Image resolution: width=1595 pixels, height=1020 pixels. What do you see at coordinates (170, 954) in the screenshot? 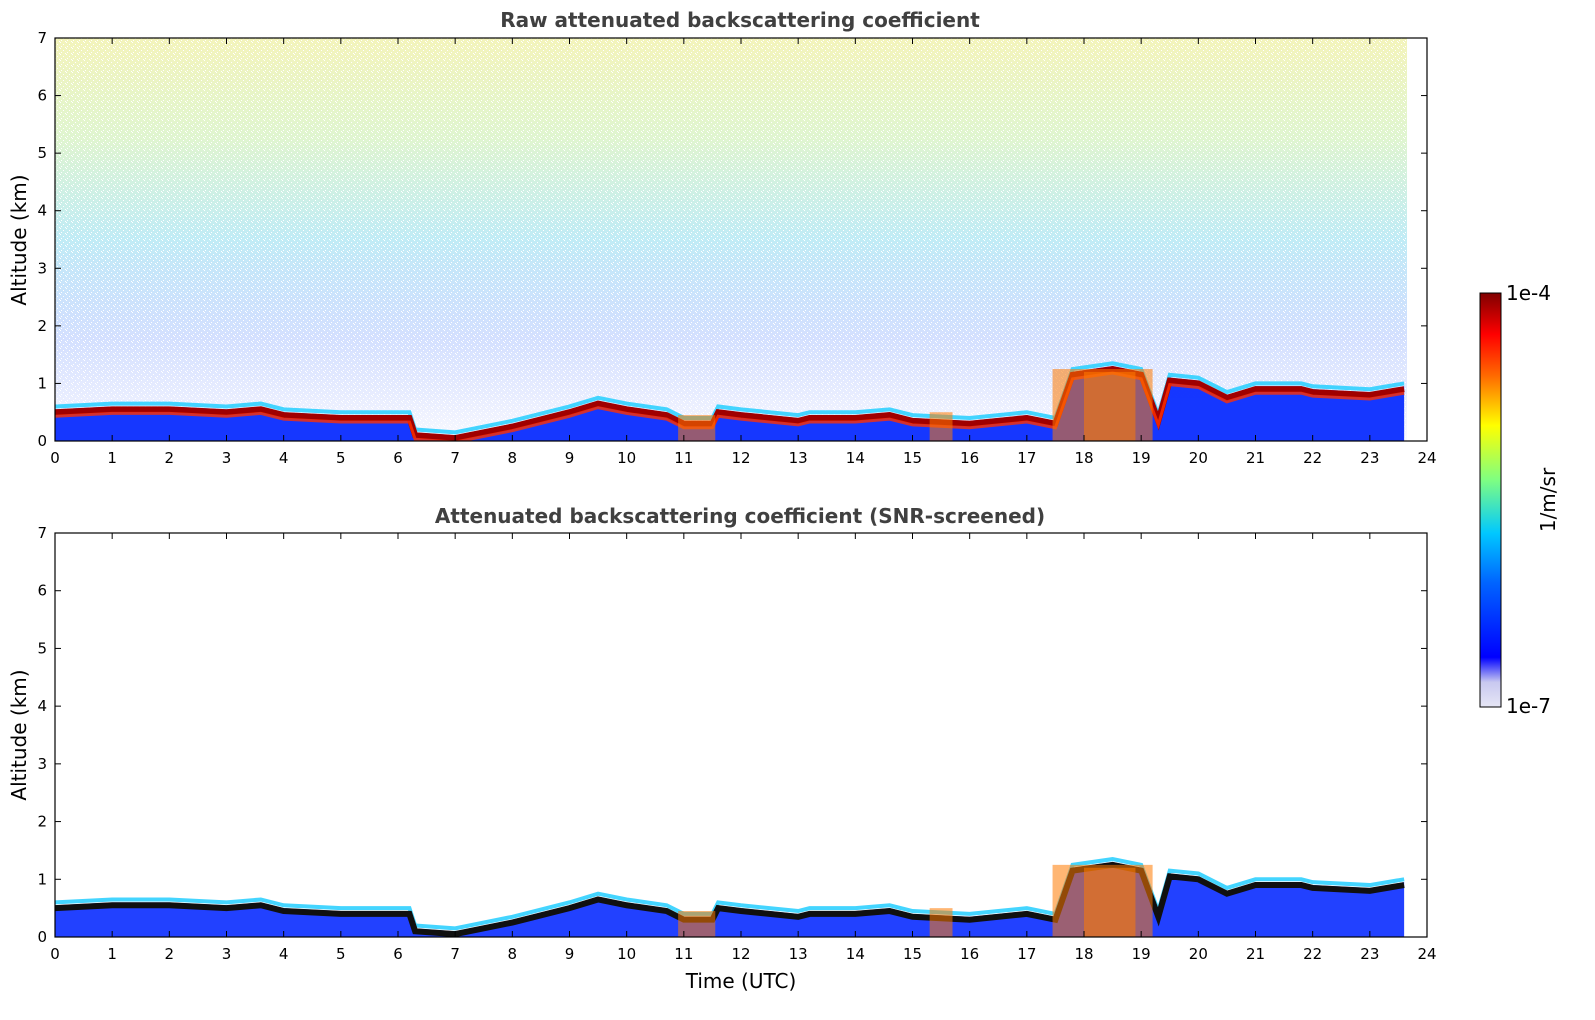
I see `panel2-xtick-label: 2` at bounding box center [170, 954].